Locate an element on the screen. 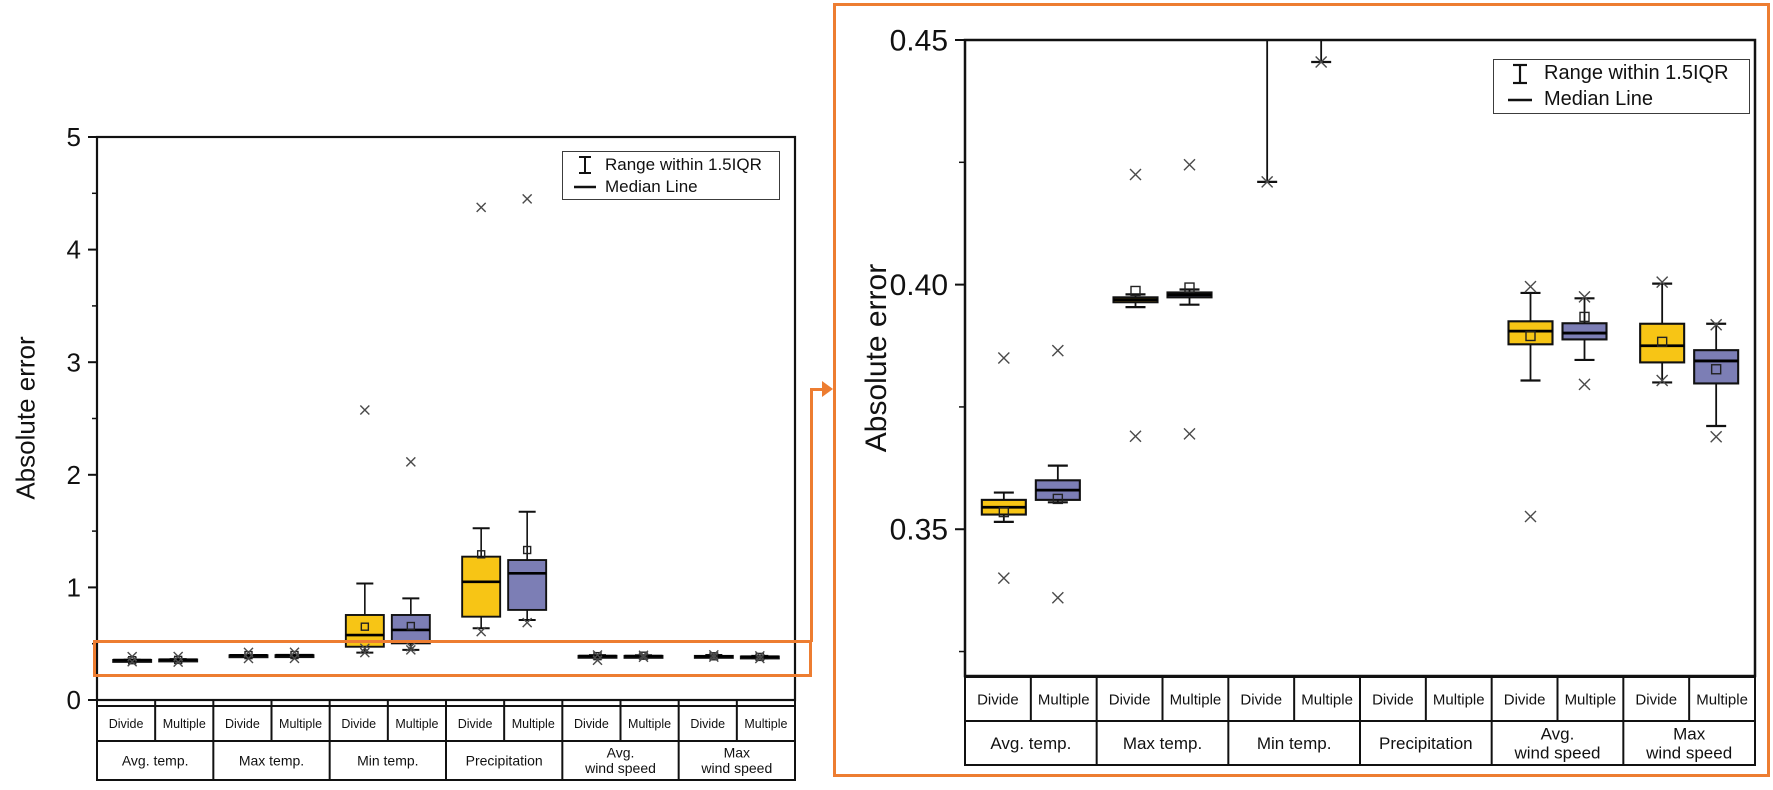 The height and width of the screenshot is (790, 1773). box-precipitation-multiple is located at coordinates (527, 410).